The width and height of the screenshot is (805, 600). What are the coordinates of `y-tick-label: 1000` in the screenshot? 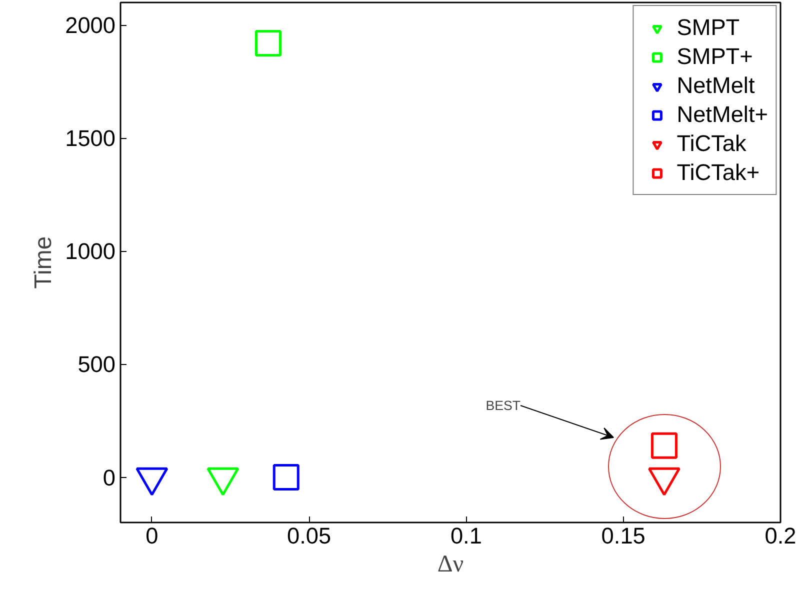 It's located at (90, 251).